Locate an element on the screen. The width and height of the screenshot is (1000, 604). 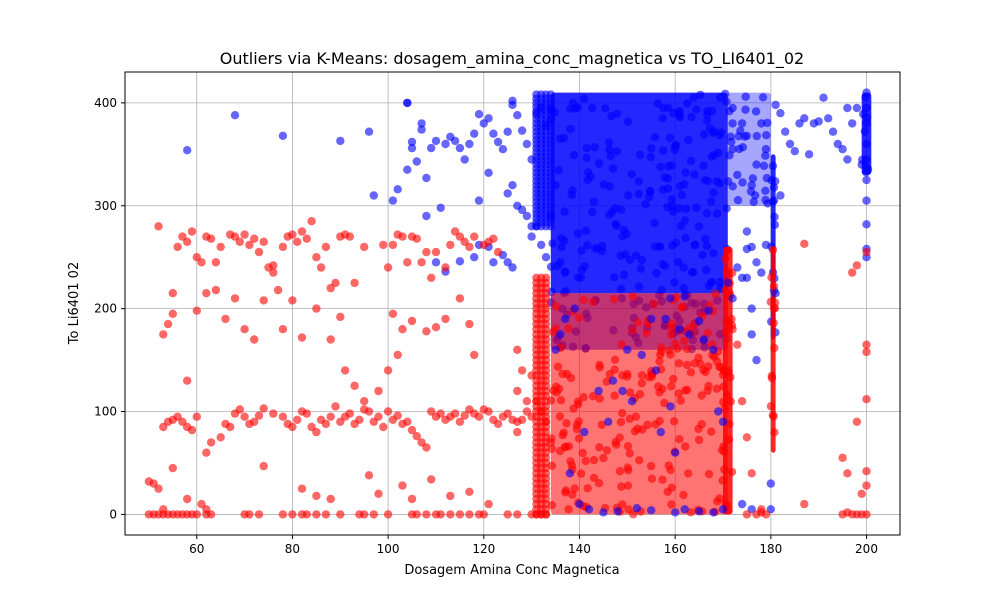
x-tick-label: 60 is located at coordinates (196, 549).